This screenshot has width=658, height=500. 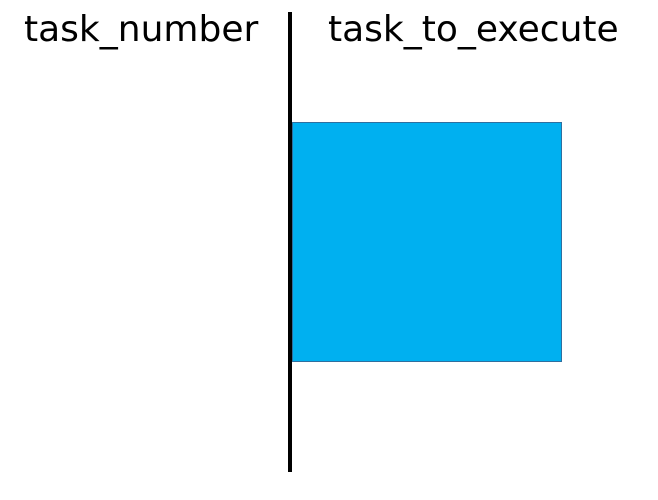 What do you see at coordinates (290, 242) in the screenshot?
I see `column-divider` at bounding box center [290, 242].